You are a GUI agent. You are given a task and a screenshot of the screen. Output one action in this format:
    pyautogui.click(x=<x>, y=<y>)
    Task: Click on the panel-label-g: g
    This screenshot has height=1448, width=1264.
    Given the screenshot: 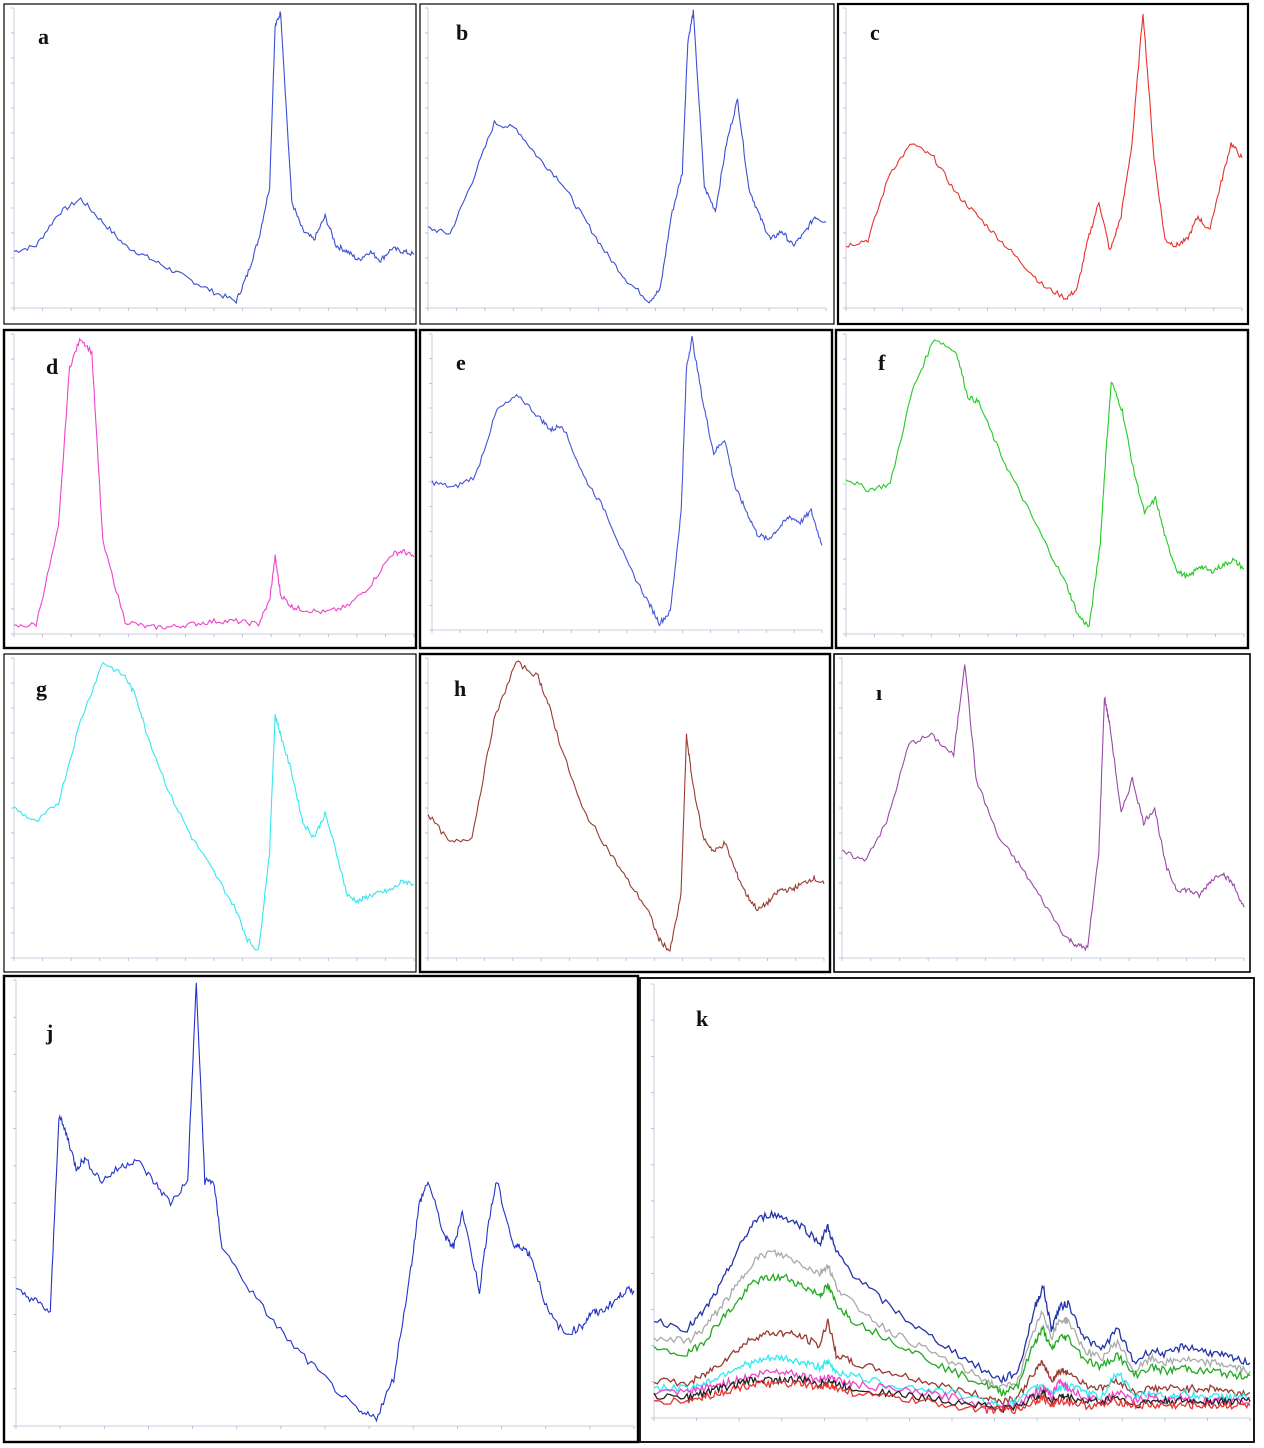 What is the action you would take?
    pyautogui.click(x=41, y=688)
    